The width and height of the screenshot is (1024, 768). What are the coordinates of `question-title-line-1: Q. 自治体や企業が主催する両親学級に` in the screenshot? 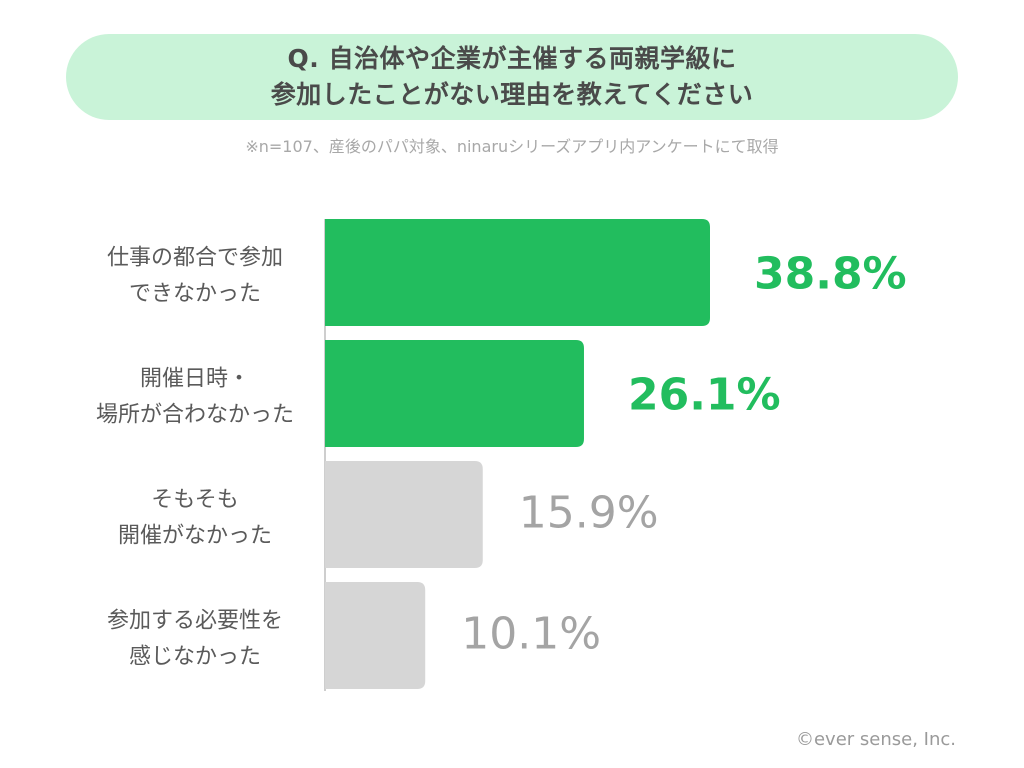 It's located at (512, 58).